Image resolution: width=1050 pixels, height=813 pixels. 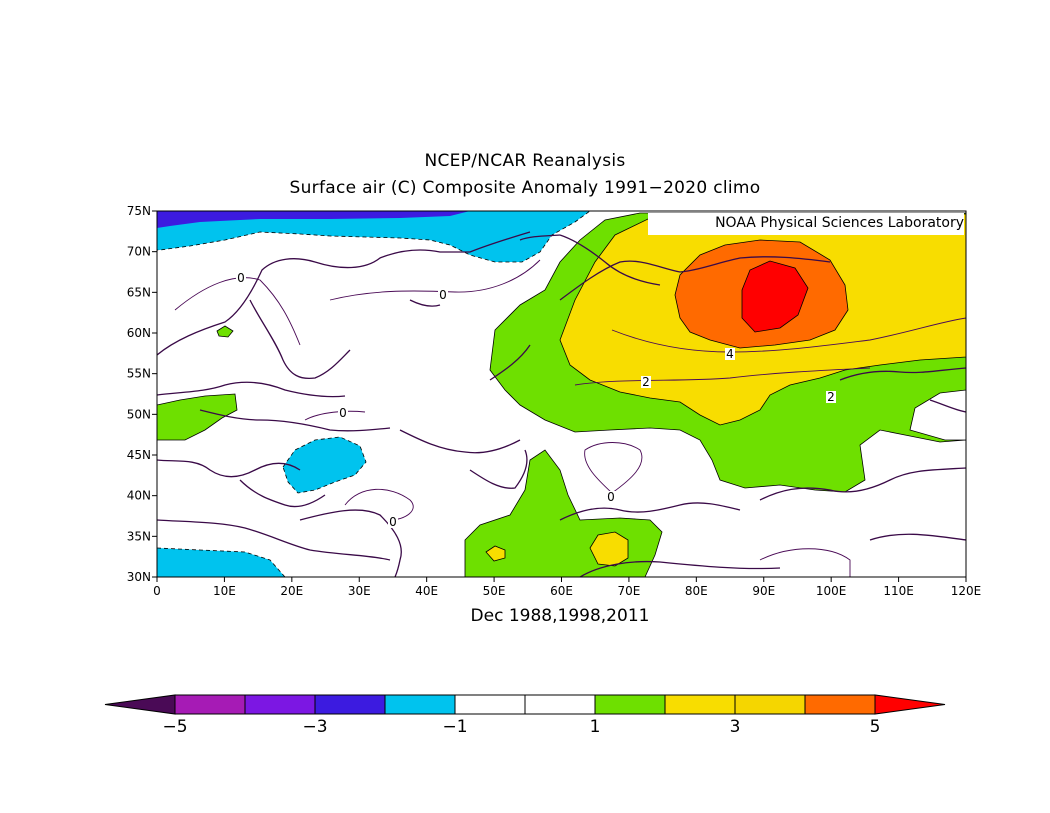 What do you see at coordinates (561, 591) in the screenshot?
I see `lon-tick-label: 60E` at bounding box center [561, 591].